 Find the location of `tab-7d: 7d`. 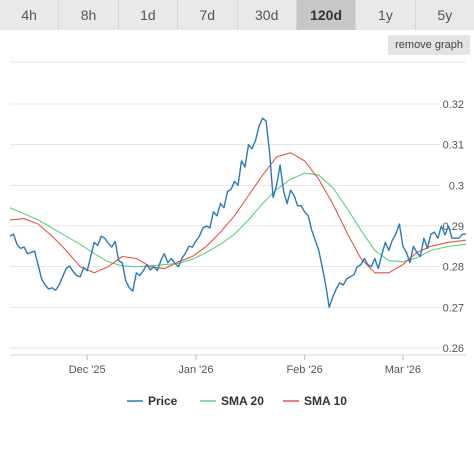

tab-7d: 7d is located at coordinates (208, 15).